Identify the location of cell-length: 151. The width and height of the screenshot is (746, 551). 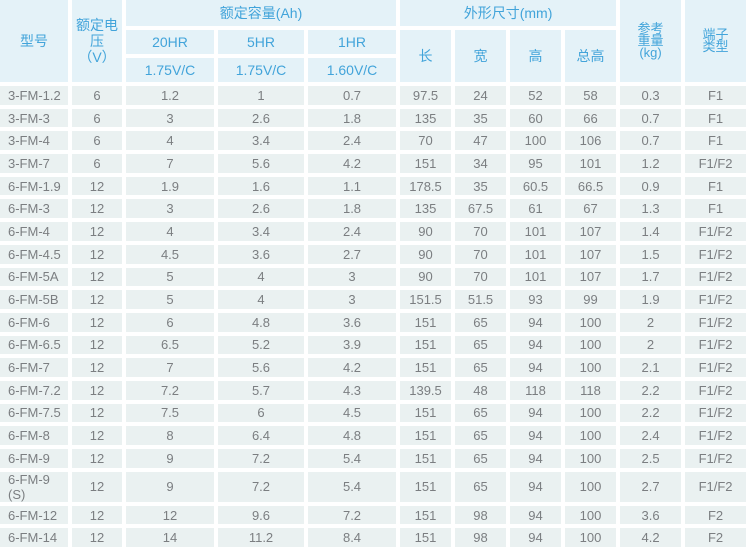
(426, 486).